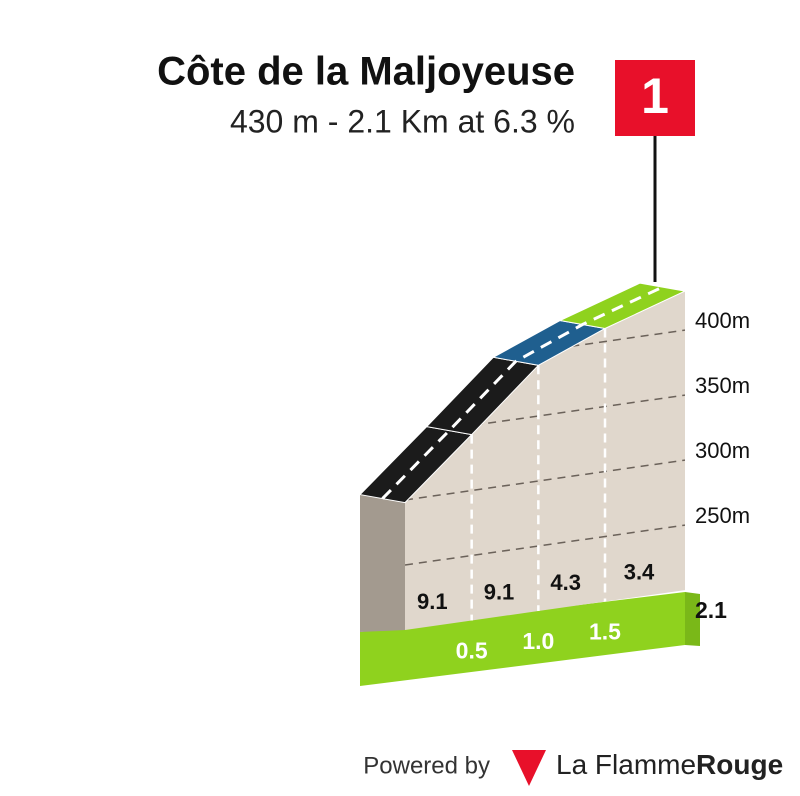  I want to click on brand-bold: Rouge, so click(739, 764).